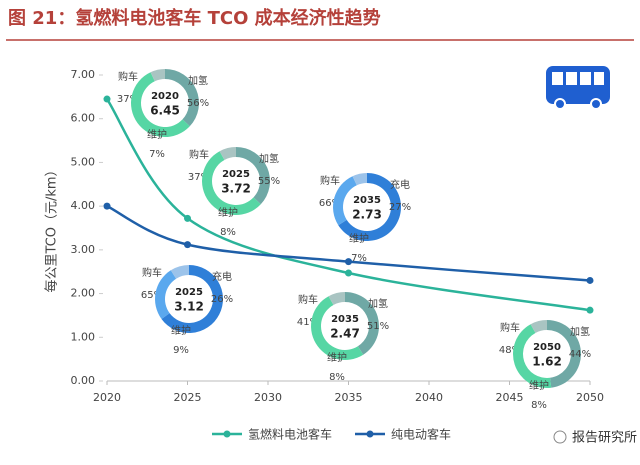 The image size is (640, 465). Describe the element at coordinates (83, 380) in the screenshot. I see `y-tick-label: 0.00` at that location.